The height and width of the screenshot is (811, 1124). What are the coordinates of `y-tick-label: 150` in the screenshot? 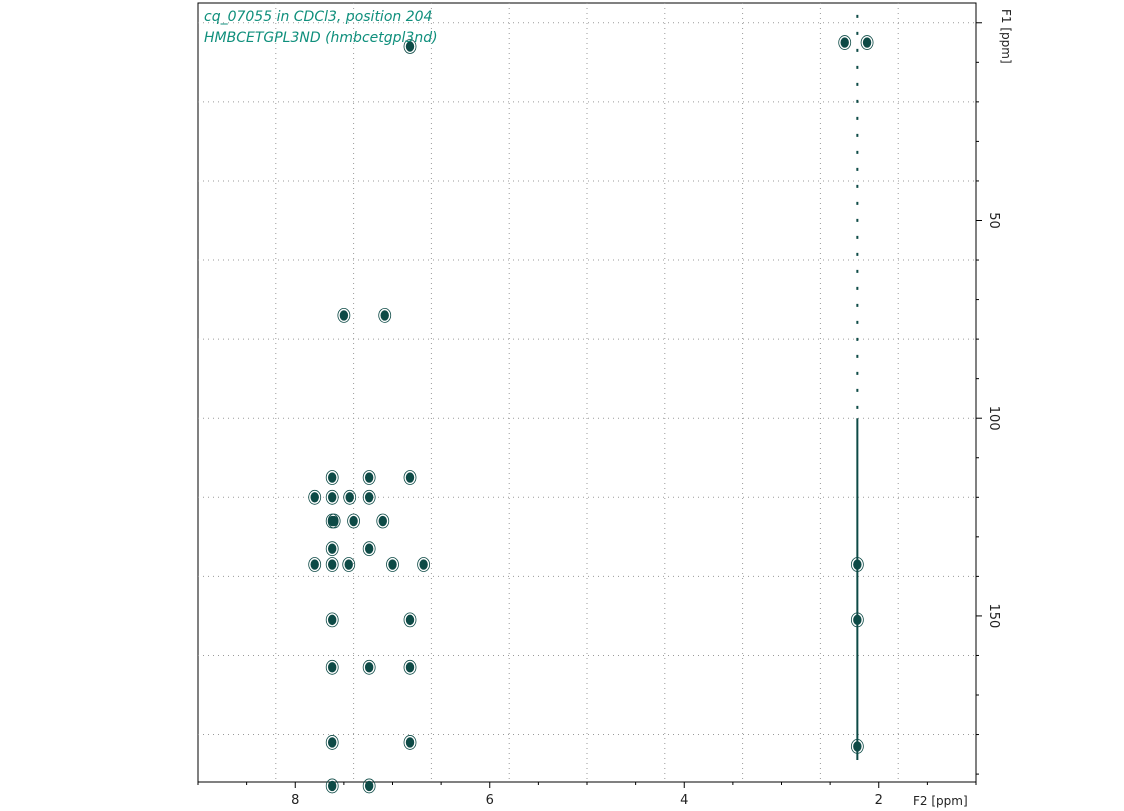 It's located at (993, 616).